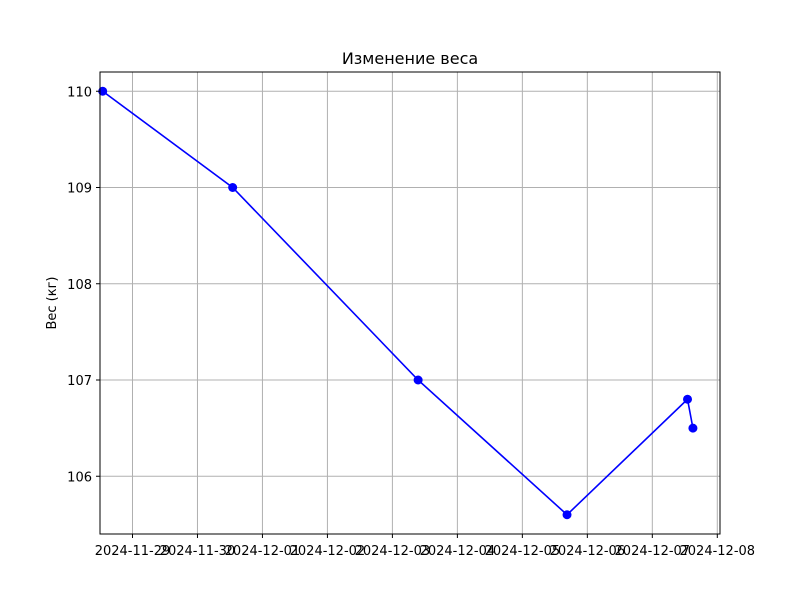 This screenshot has height=600, width=800. What do you see at coordinates (588, 551) in the screenshot?
I see `x-tick-label: 2024-12-06` at bounding box center [588, 551].